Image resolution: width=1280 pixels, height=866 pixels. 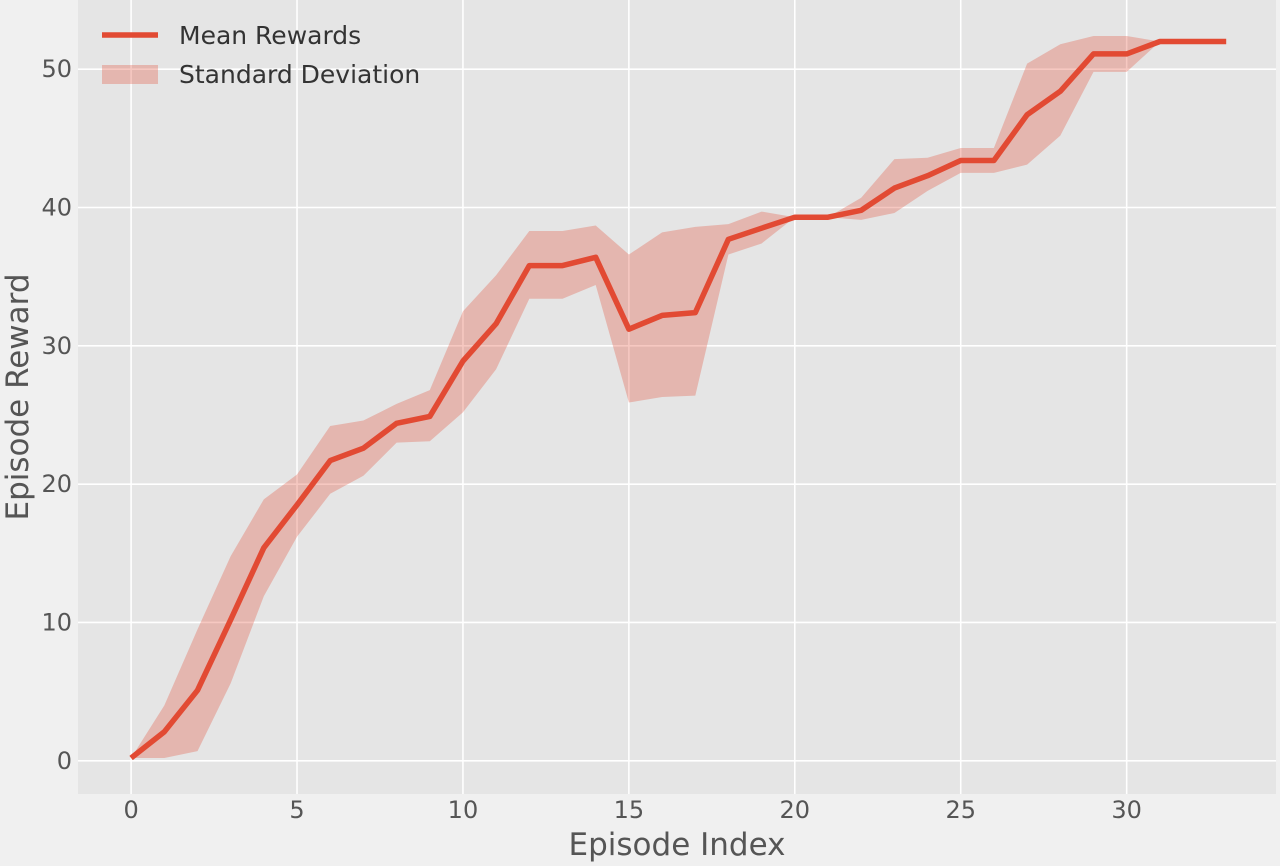 What do you see at coordinates (1126, 810) in the screenshot?
I see `x-tick-label: 30` at bounding box center [1126, 810].